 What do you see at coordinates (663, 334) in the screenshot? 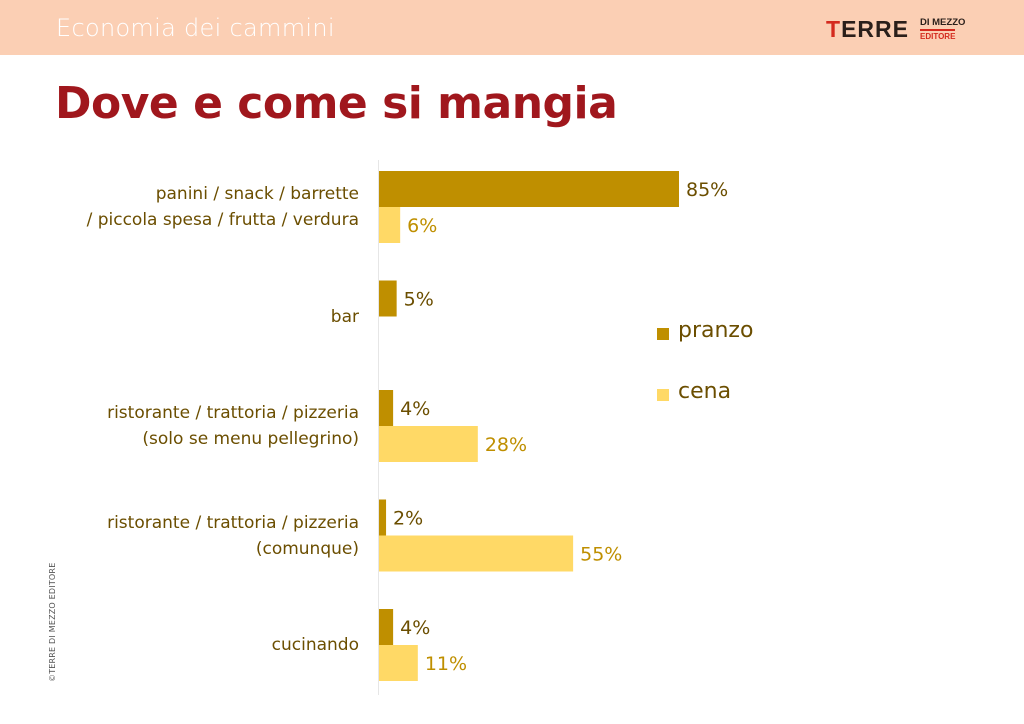
I see `legend-swatch-pranzo` at bounding box center [663, 334].